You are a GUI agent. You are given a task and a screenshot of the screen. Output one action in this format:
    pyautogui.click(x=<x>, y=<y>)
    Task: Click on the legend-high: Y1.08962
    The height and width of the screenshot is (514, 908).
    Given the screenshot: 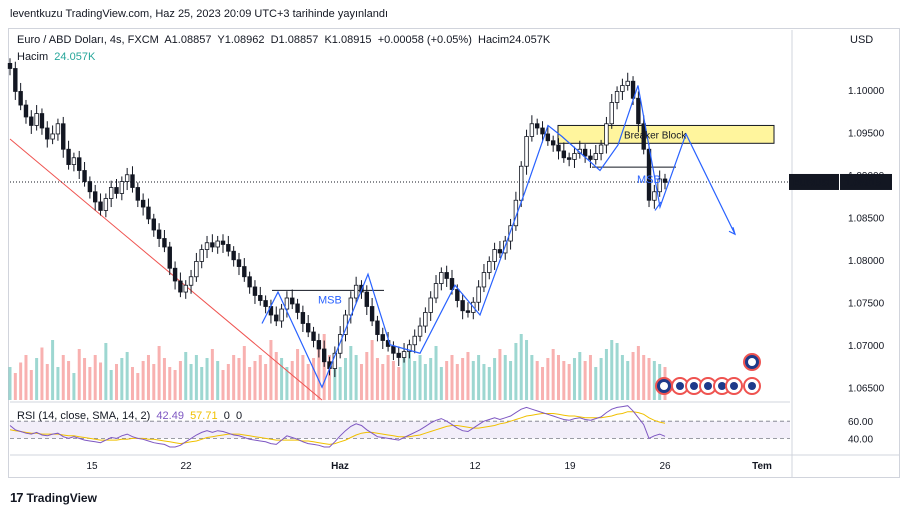 What is the action you would take?
    pyautogui.click(x=241, y=40)
    